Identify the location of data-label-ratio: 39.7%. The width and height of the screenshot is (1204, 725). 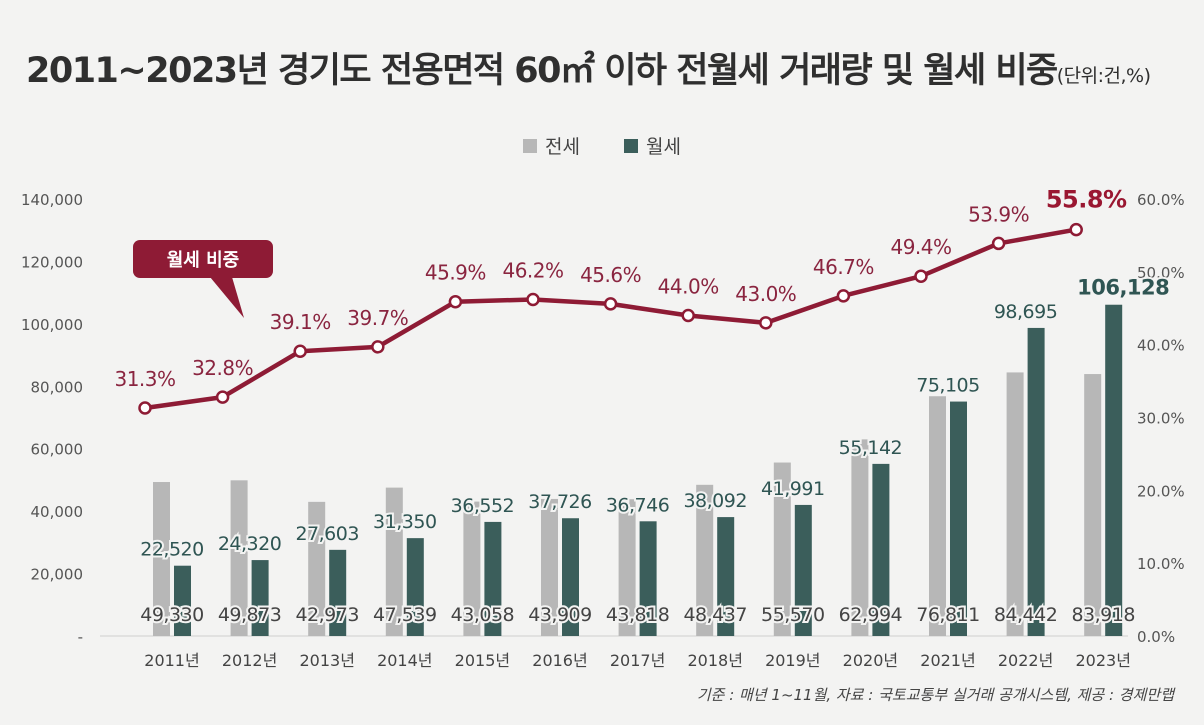
(377, 318).